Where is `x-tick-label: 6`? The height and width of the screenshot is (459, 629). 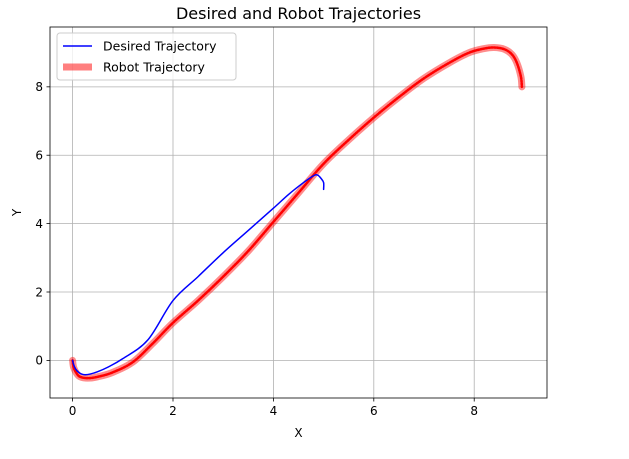
x-tick-label: 6 is located at coordinates (374, 411).